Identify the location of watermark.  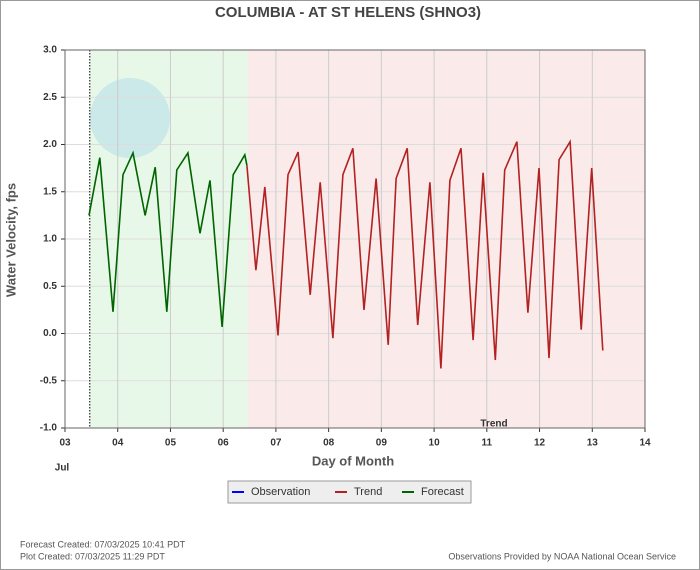
(130, 118).